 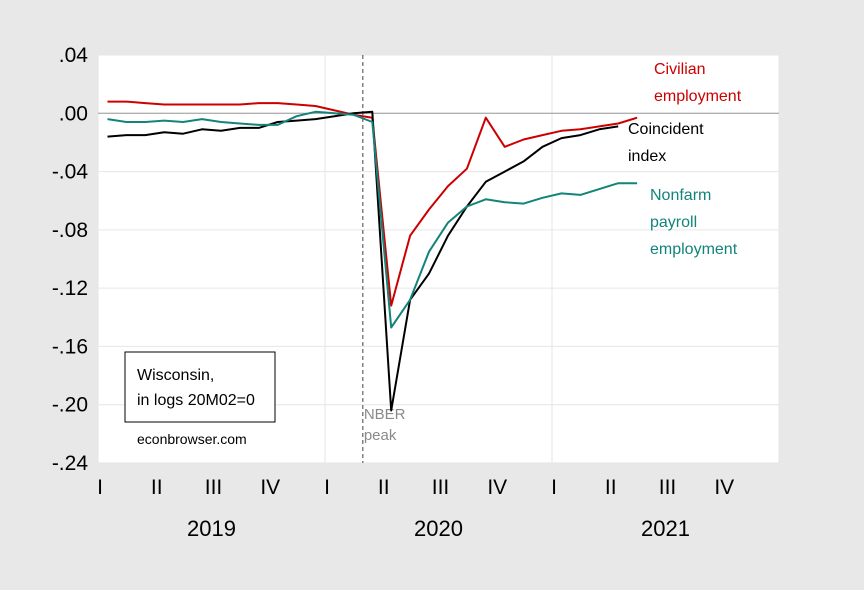 What do you see at coordinates (665, 528) in the screenshot?
I see `x-year-label: 2021` at bounding box center [665, 528].